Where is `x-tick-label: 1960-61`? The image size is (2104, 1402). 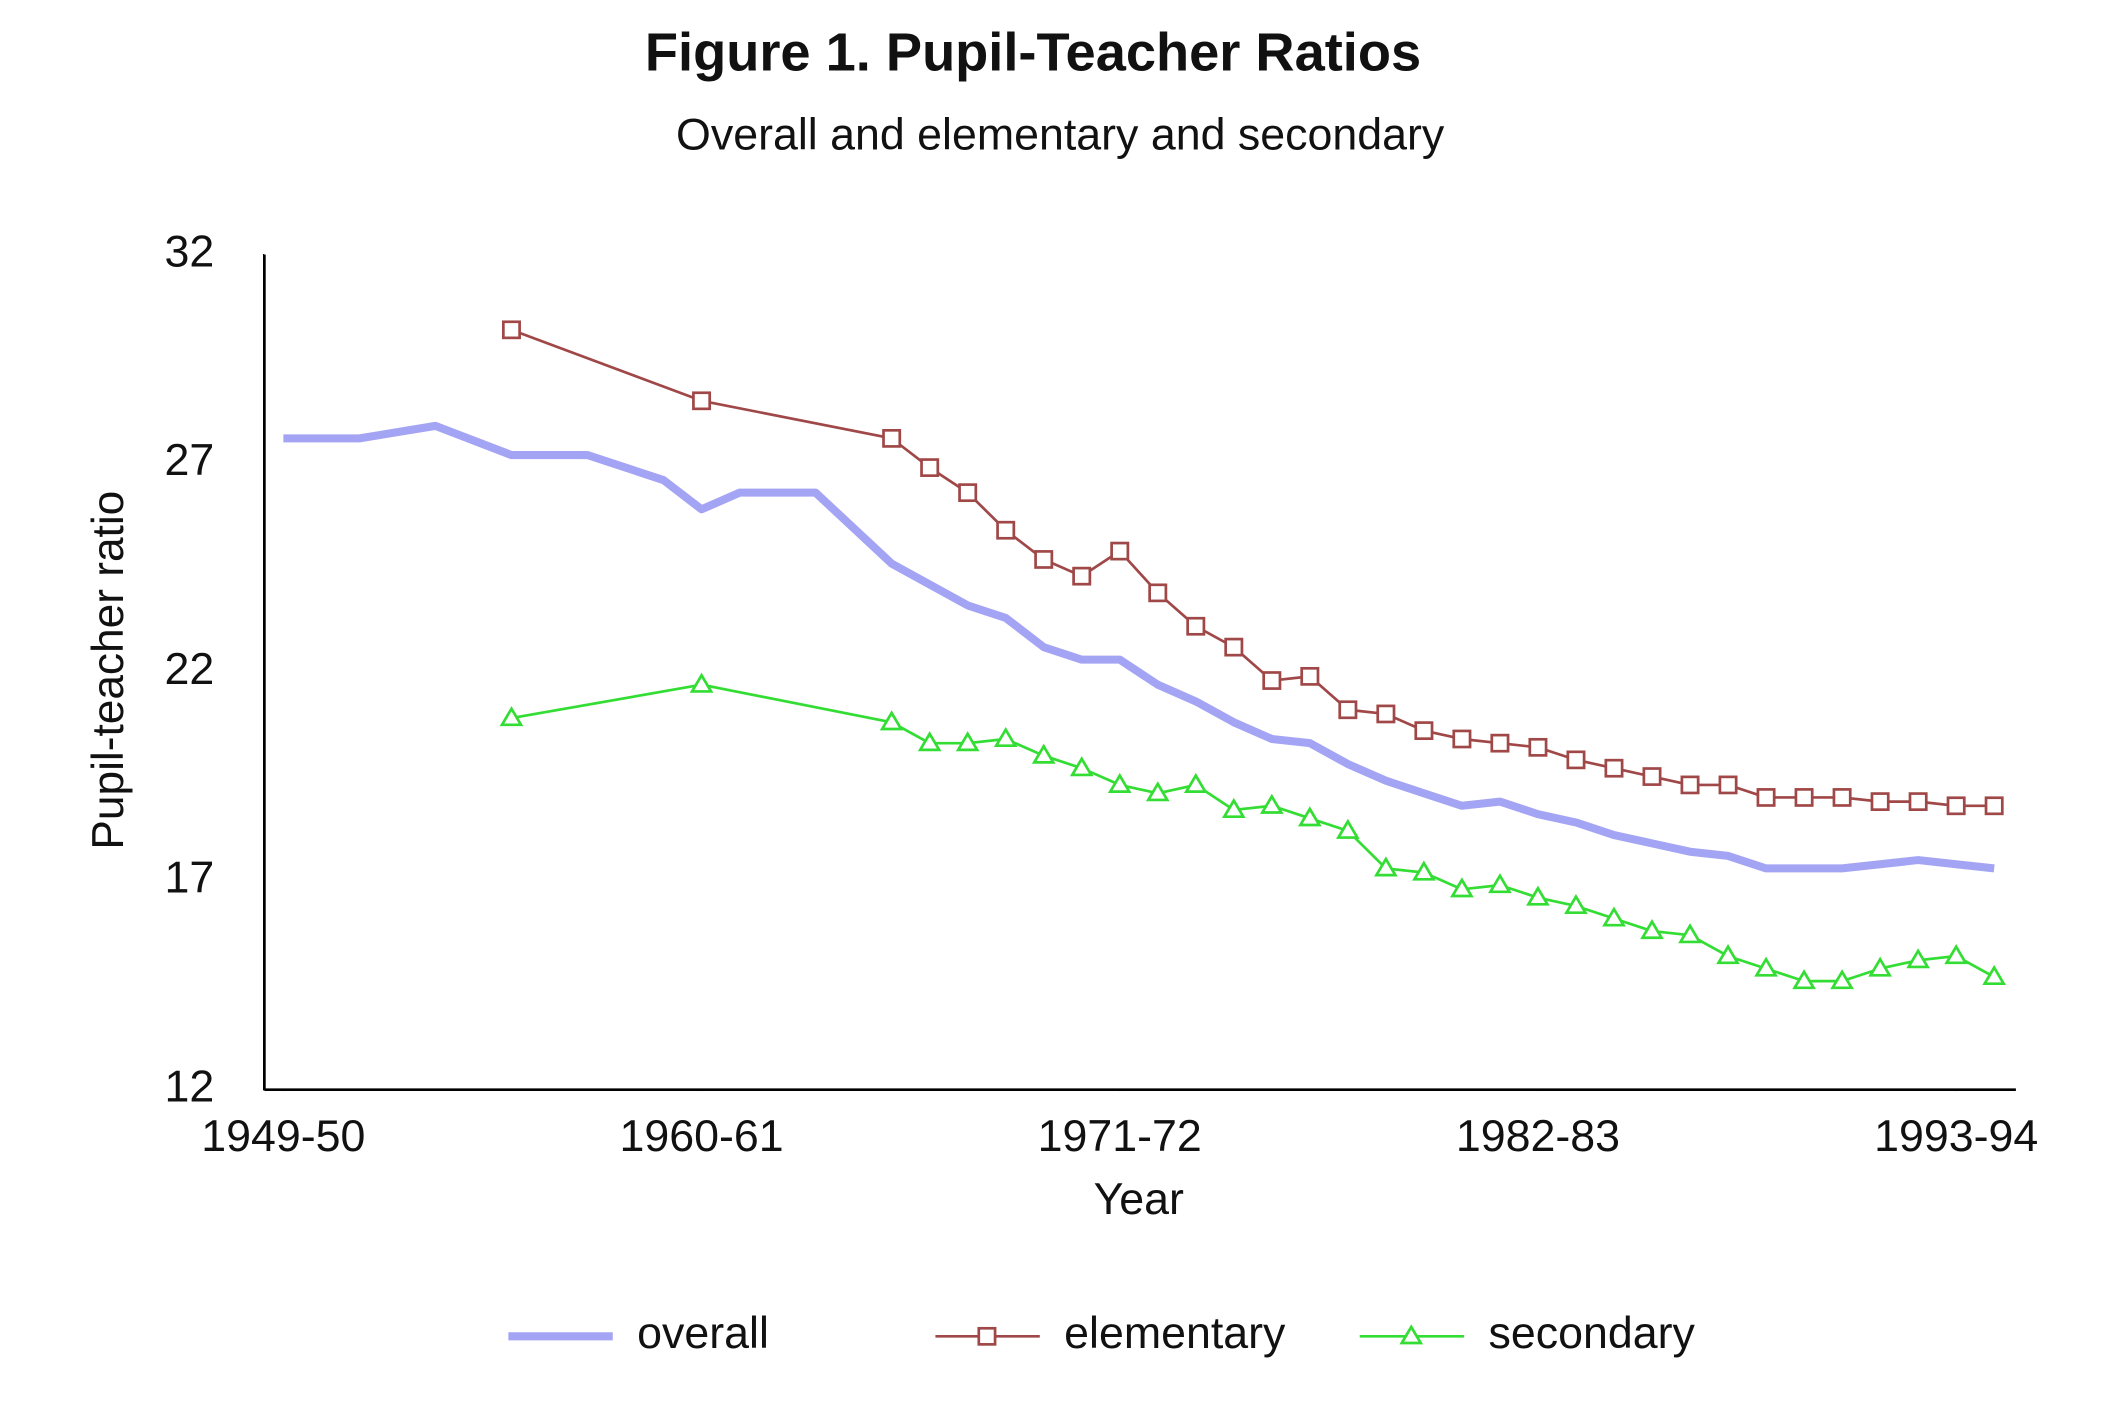 x-tick-label: 1960-61 is located at coordinates (701, 1136).